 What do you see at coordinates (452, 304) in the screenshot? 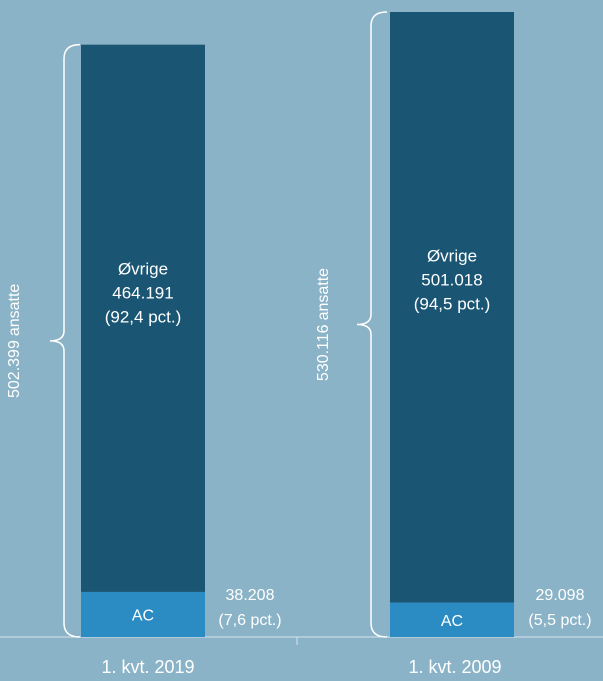
I see `label-ovrige-pct-1: (94,5 pct.)` at bounding box center [452, 304].